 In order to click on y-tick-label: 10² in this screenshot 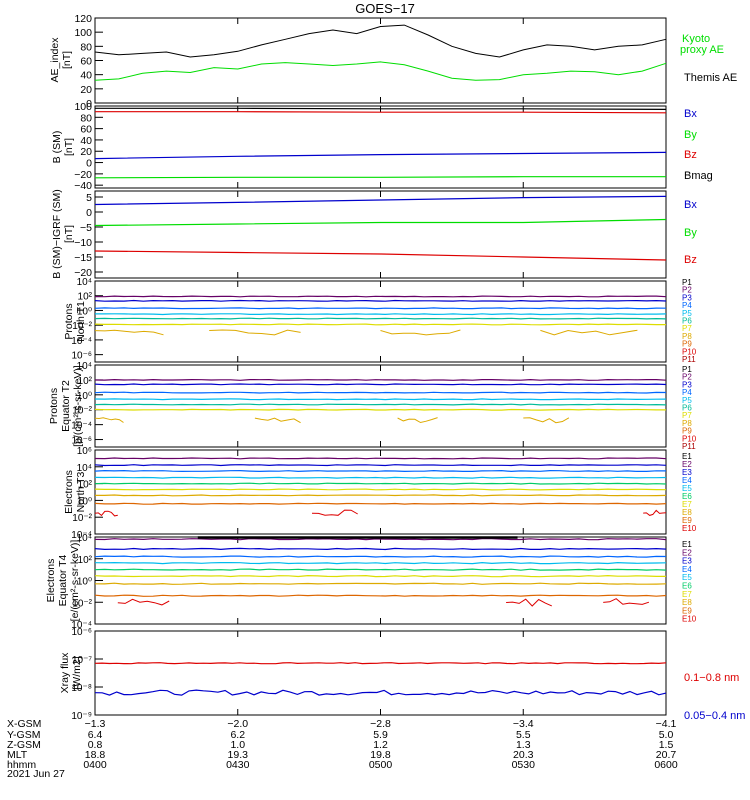, I will do `click(85, 560)`.